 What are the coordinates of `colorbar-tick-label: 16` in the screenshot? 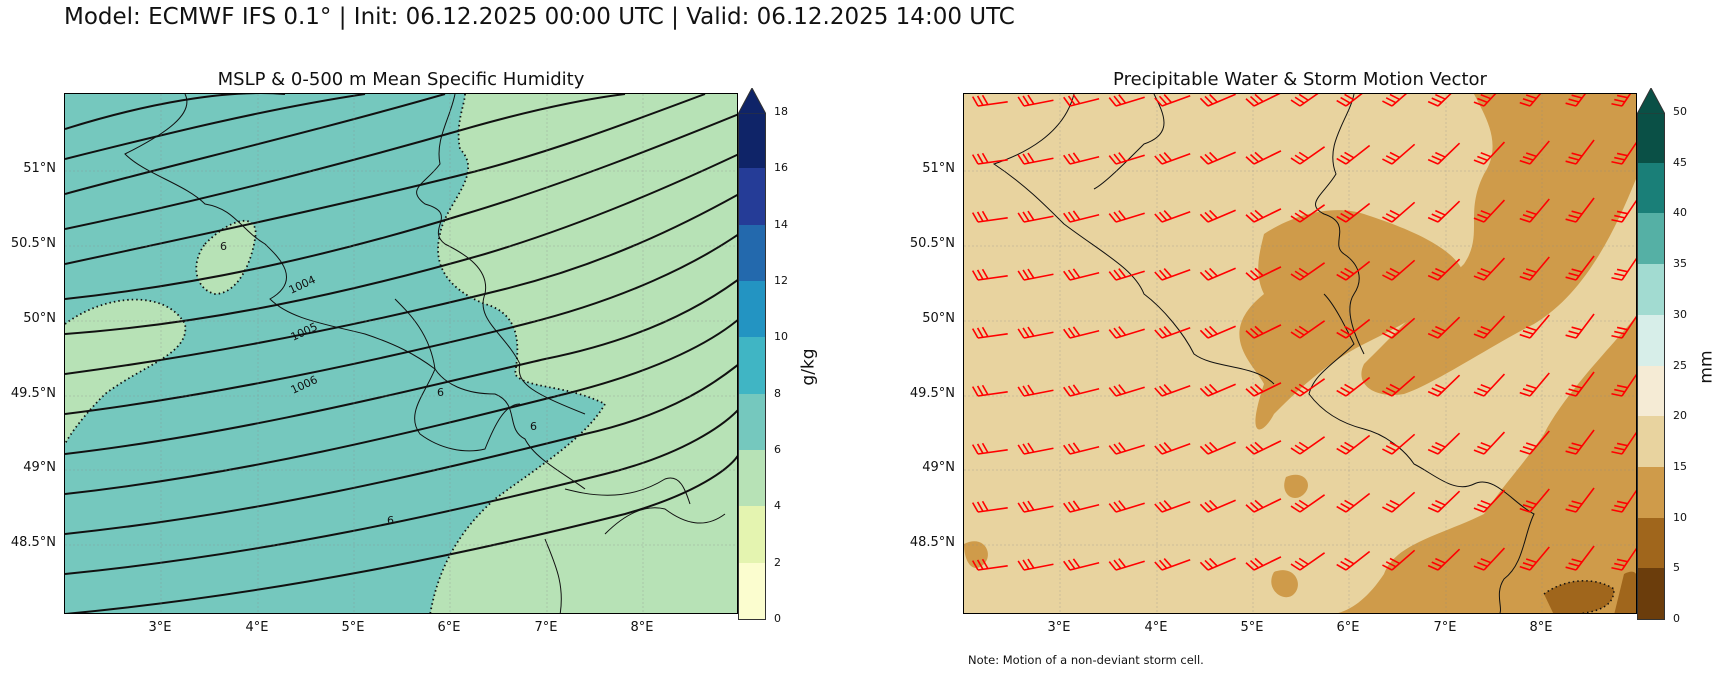 It's located at (781, 168).